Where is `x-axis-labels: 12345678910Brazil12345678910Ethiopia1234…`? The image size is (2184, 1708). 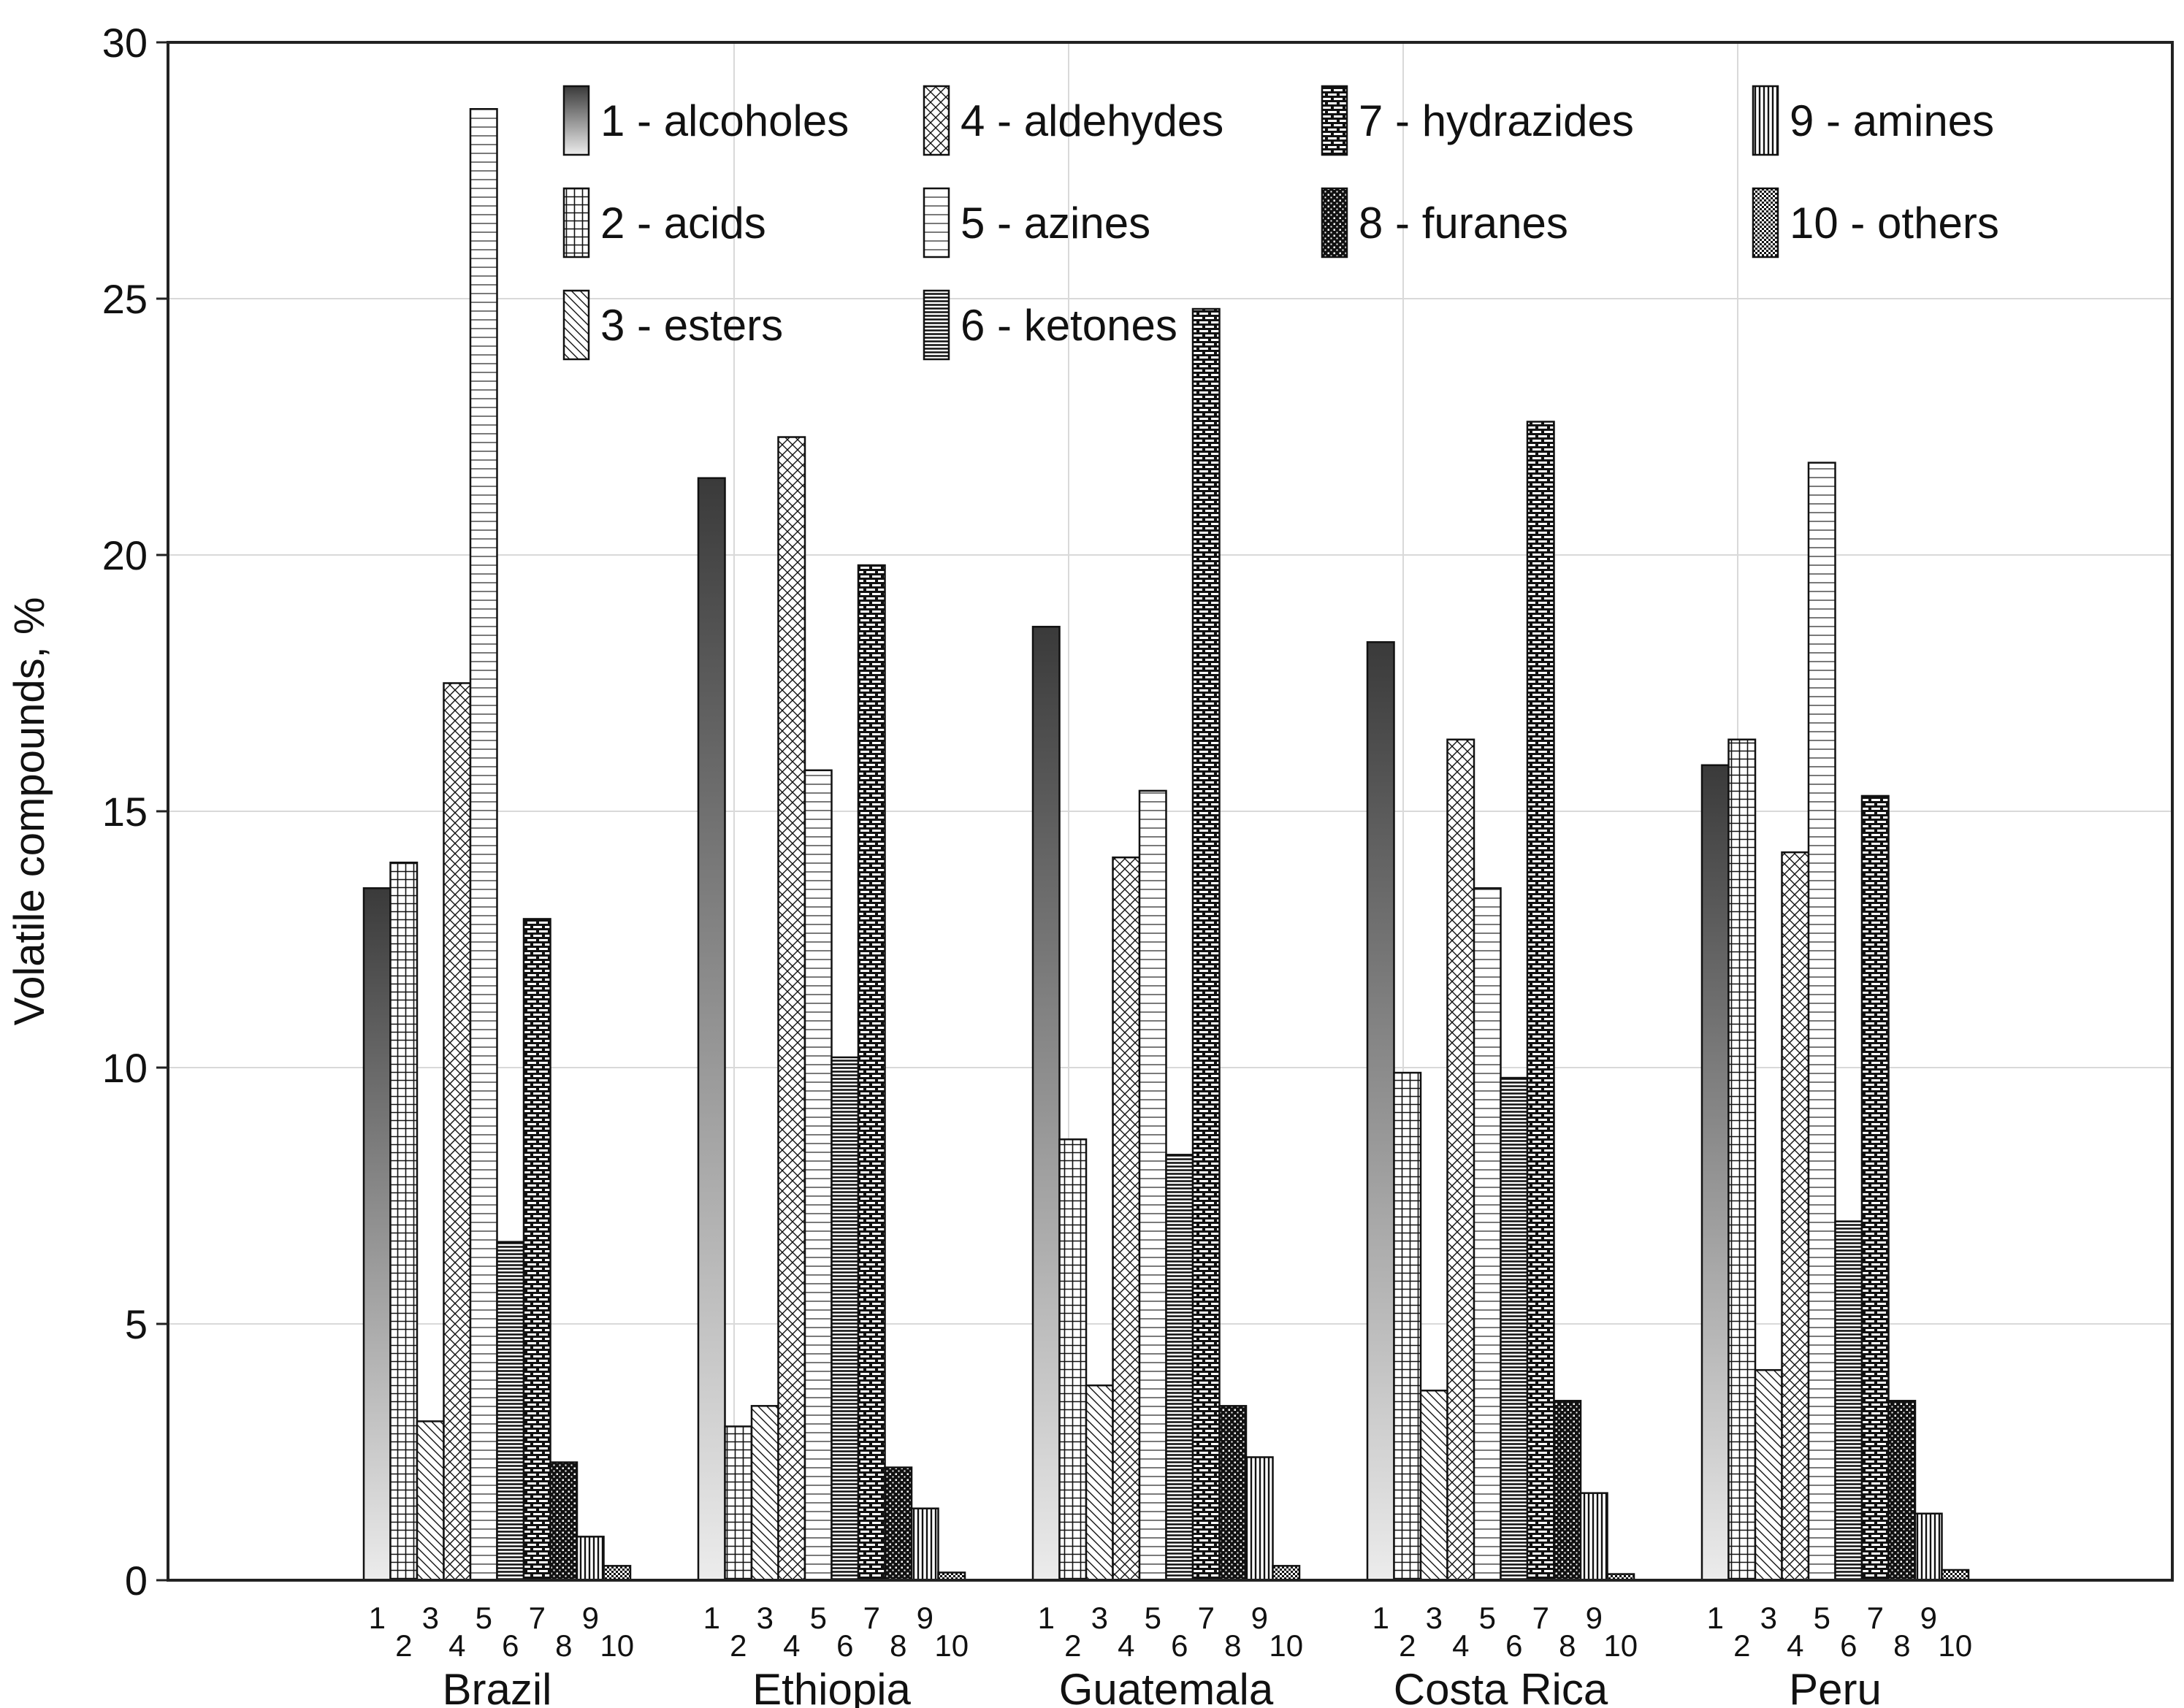
x-axis-labels: 12345678910Brazil12345678910Ethiopia1234… is located at coordinates (1171, 1654).